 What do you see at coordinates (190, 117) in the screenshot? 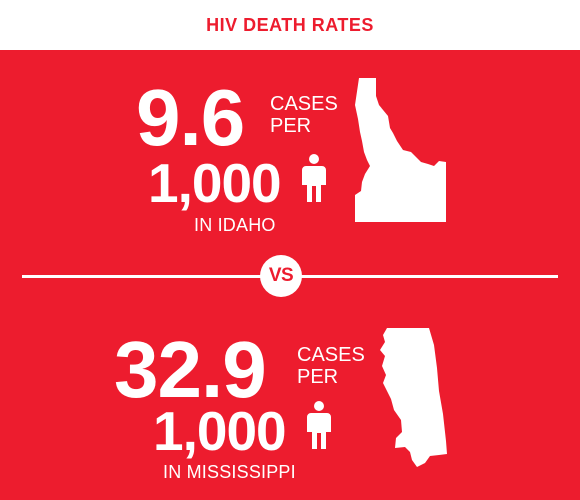
I see `idaho-rate: 9.6` at bounding box center [190, 117].